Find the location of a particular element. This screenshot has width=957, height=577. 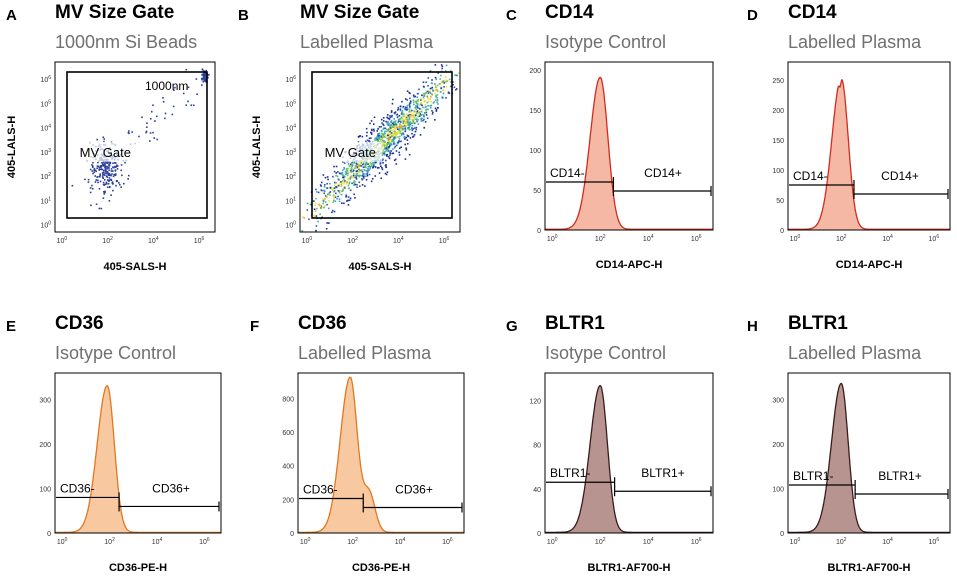

y-axis-label: 405-LALS-H is located at coordinates (257, 147).